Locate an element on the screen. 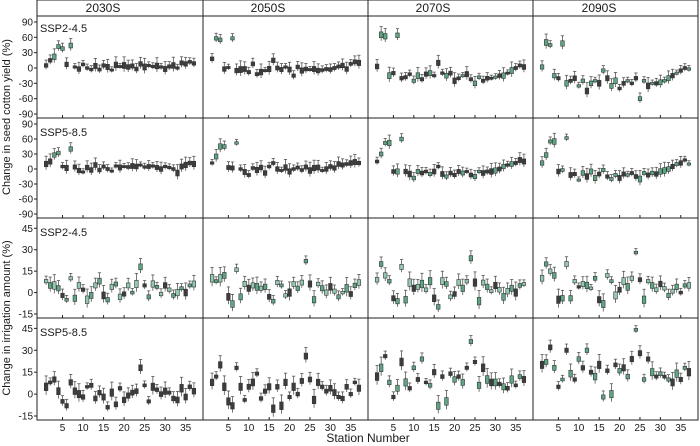  y-tick-label: 30 is located at coordinates (28, 250).